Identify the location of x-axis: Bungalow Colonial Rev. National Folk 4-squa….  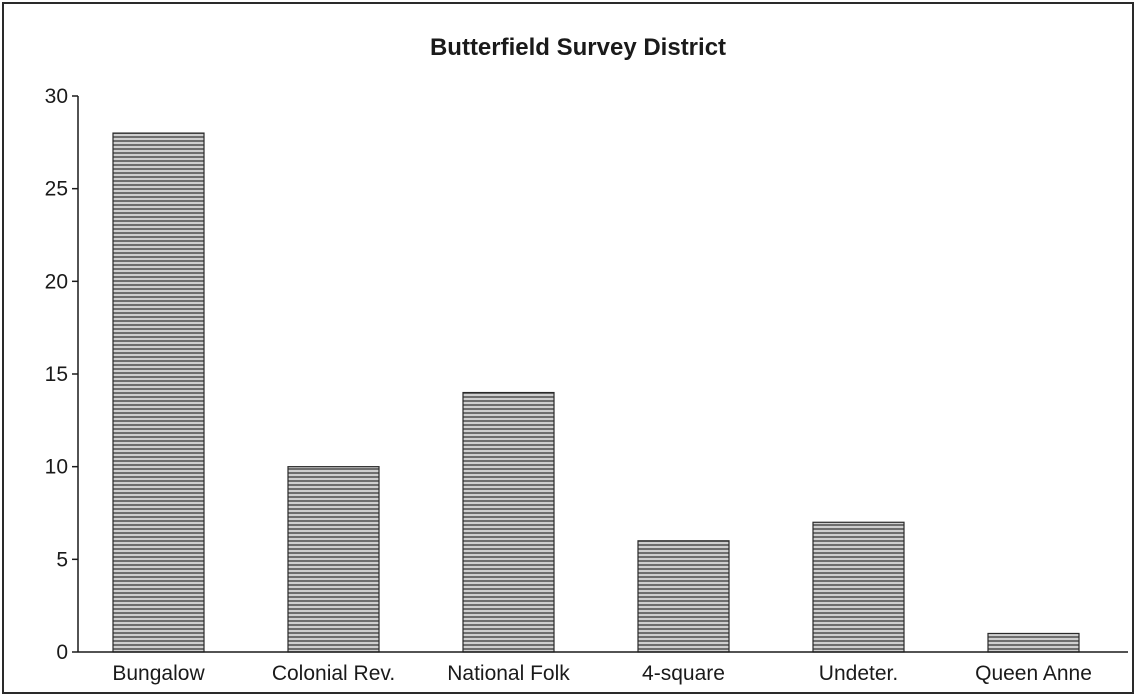
(603, 668).